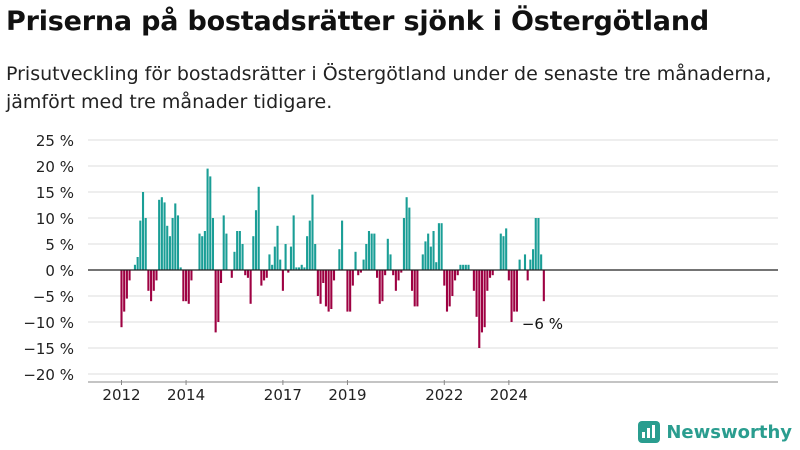 Image resolution: width=800 pixels, height=450 pixels. What do you see at coordinates (444, 395) in the screenshot?
I see `x-tick-label: 2022` at bounding box center [444, 395].